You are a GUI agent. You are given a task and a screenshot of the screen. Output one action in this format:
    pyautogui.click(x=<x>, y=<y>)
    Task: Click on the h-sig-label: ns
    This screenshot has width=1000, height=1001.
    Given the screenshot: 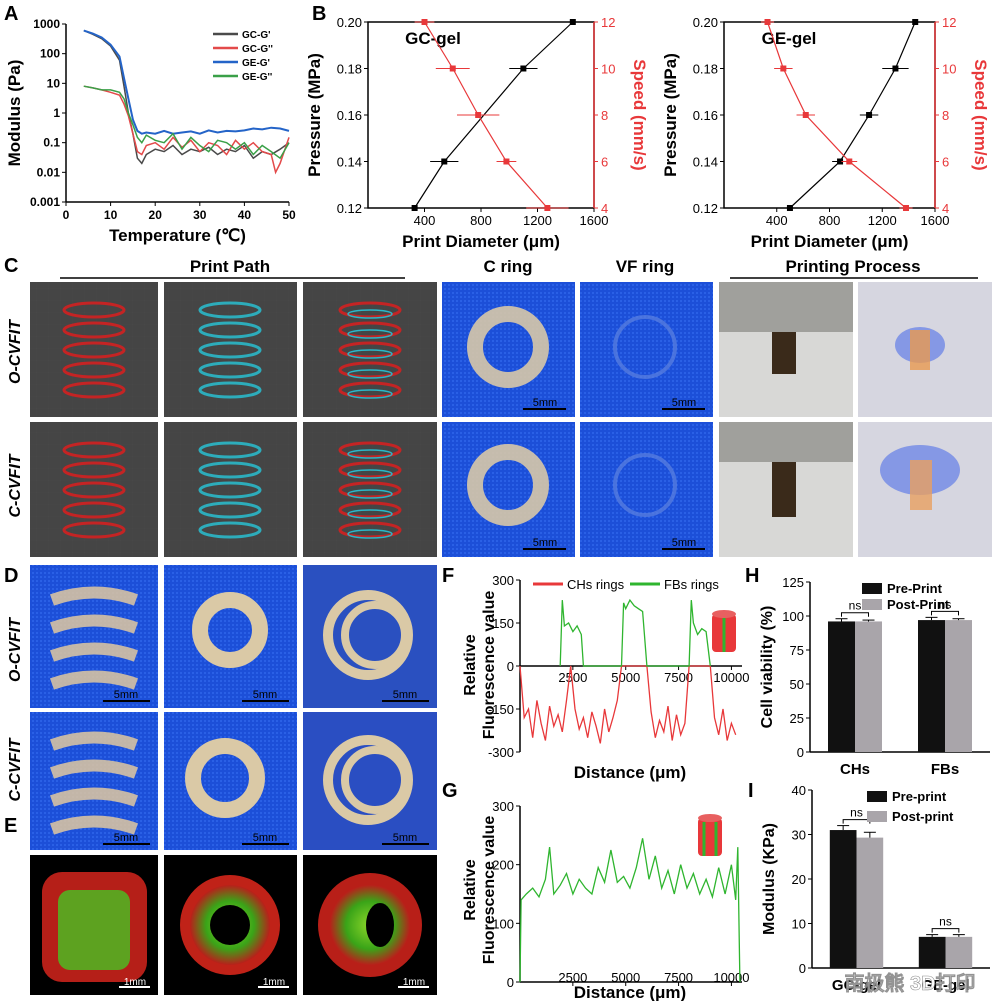 What is the action you would take?
    pyautogui.click(x=855, y=606)
    